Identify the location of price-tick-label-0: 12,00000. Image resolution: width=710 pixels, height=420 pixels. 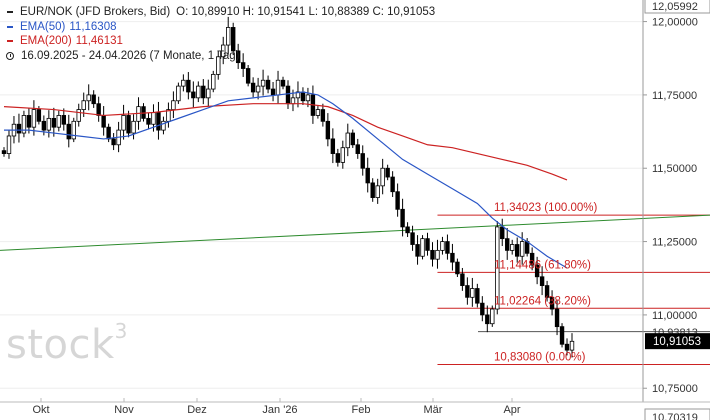
(675, 23).